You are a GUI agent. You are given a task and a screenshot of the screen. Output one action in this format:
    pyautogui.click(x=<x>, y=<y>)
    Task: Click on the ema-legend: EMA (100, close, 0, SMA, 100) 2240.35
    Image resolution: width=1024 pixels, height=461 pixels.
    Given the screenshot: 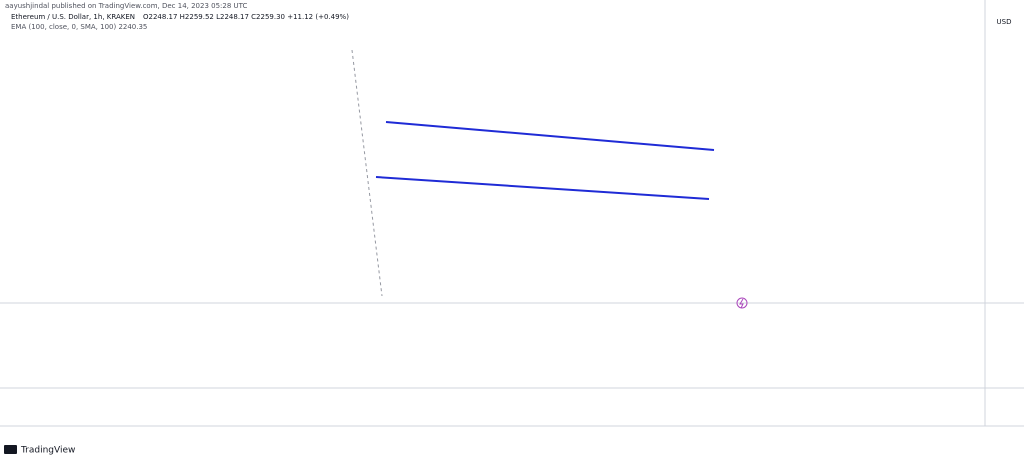 What is the action you would take?
    pyautogui.click(x=79, y=27)
    